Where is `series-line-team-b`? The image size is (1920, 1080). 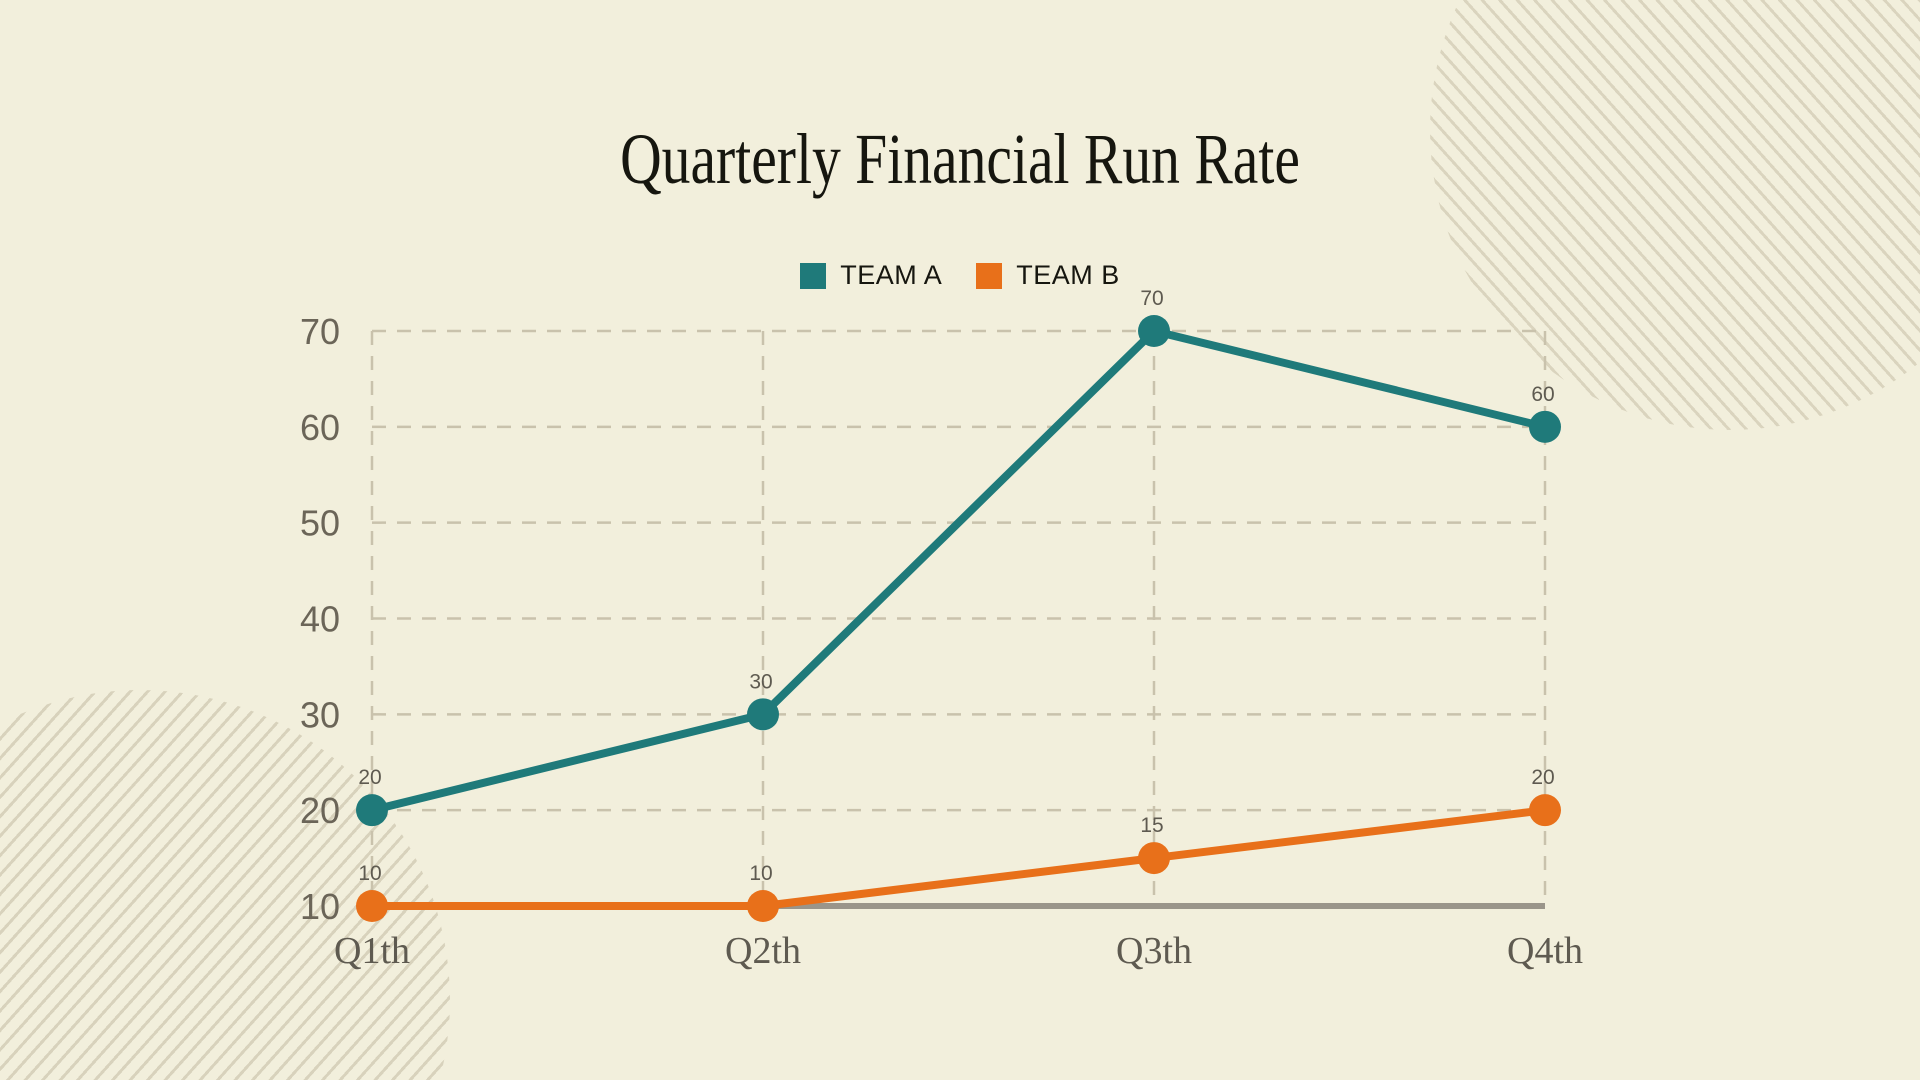 series-line-team-b is located at coordinates (958, 858).